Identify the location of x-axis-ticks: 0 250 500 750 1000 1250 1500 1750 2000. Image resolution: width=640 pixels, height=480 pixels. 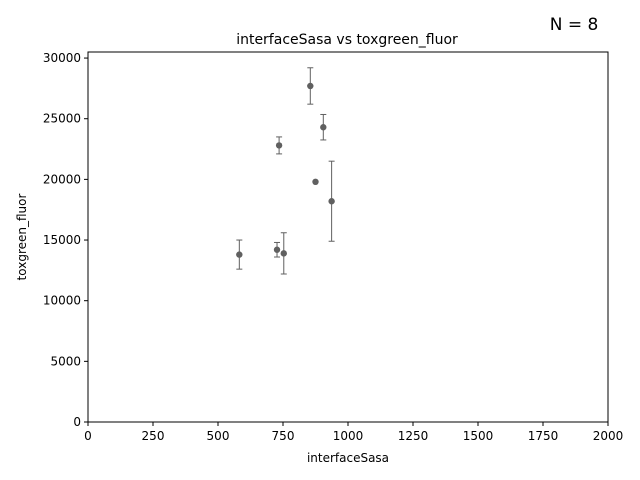
(353, 432).